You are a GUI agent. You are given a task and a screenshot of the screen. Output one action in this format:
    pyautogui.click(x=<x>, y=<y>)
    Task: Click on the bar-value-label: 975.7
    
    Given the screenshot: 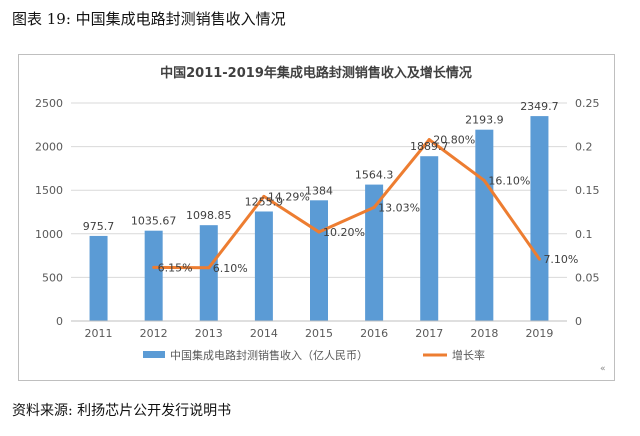 What is the action you would take?
    pyautogui.click(x=99, y=226)
    